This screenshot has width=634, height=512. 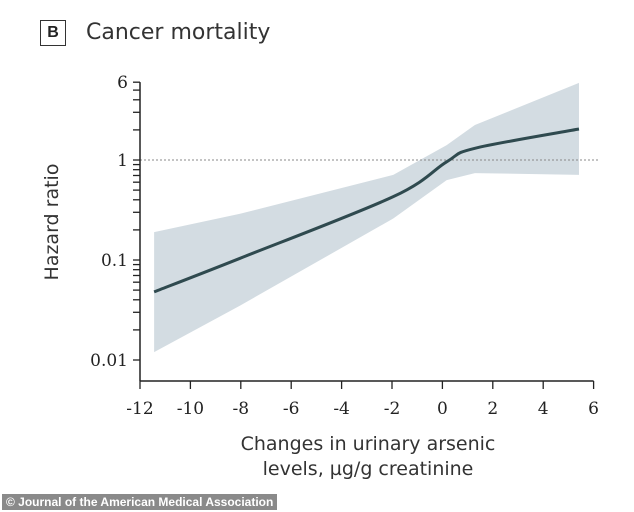 What do you see at coordinates (122, 83) in the screenshot?
I see `y-tick-label: 6` at bounding box center [122, 83].